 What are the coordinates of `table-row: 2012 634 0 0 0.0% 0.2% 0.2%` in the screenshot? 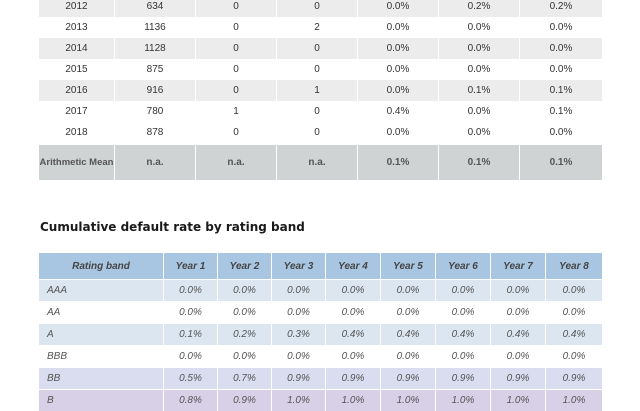 It's located at (320, 8).